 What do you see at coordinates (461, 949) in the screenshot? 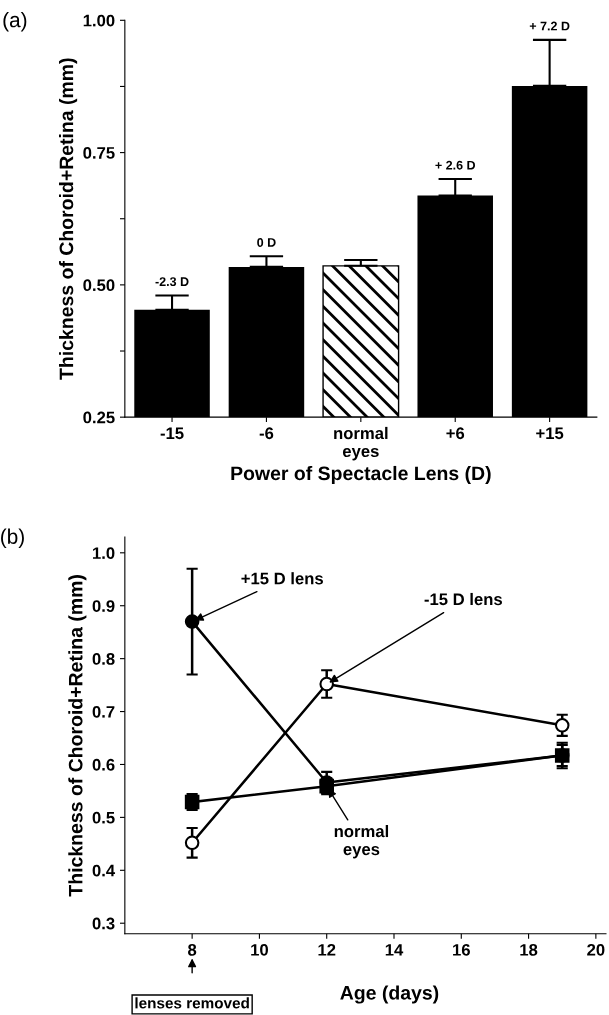
I see `x-tick-label: 16` at bounding box center [461, 949].